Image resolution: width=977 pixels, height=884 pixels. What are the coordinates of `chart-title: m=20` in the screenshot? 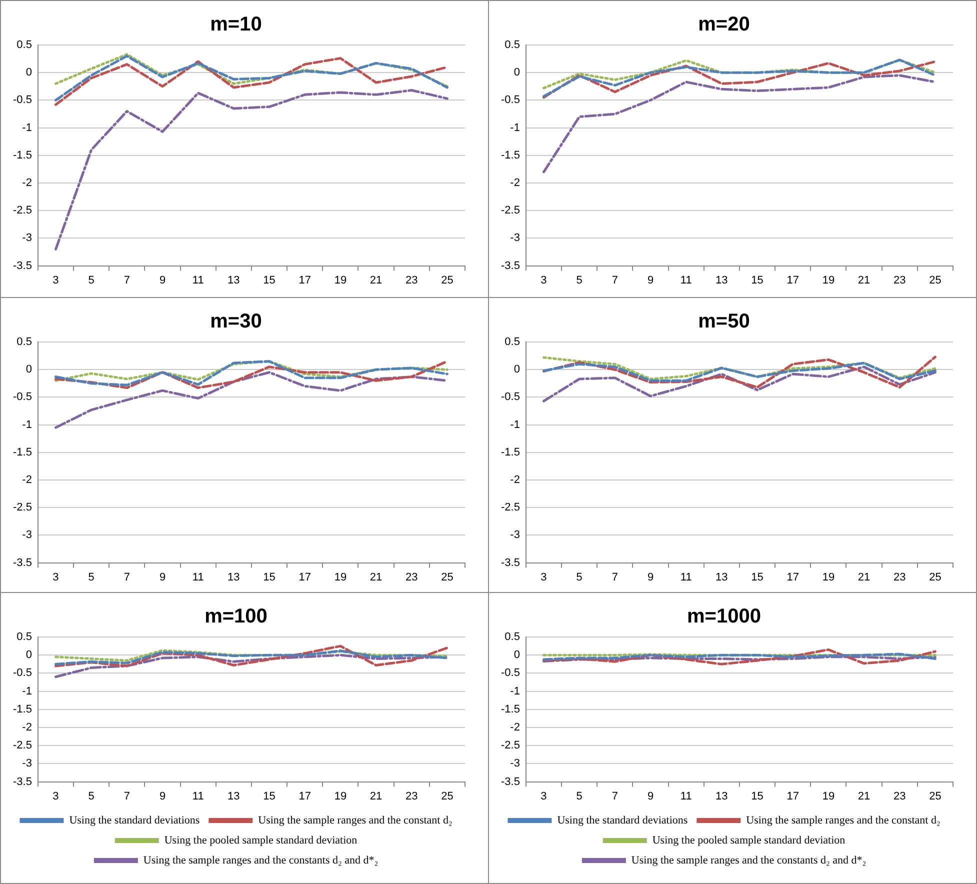 It's located at (724, 25).